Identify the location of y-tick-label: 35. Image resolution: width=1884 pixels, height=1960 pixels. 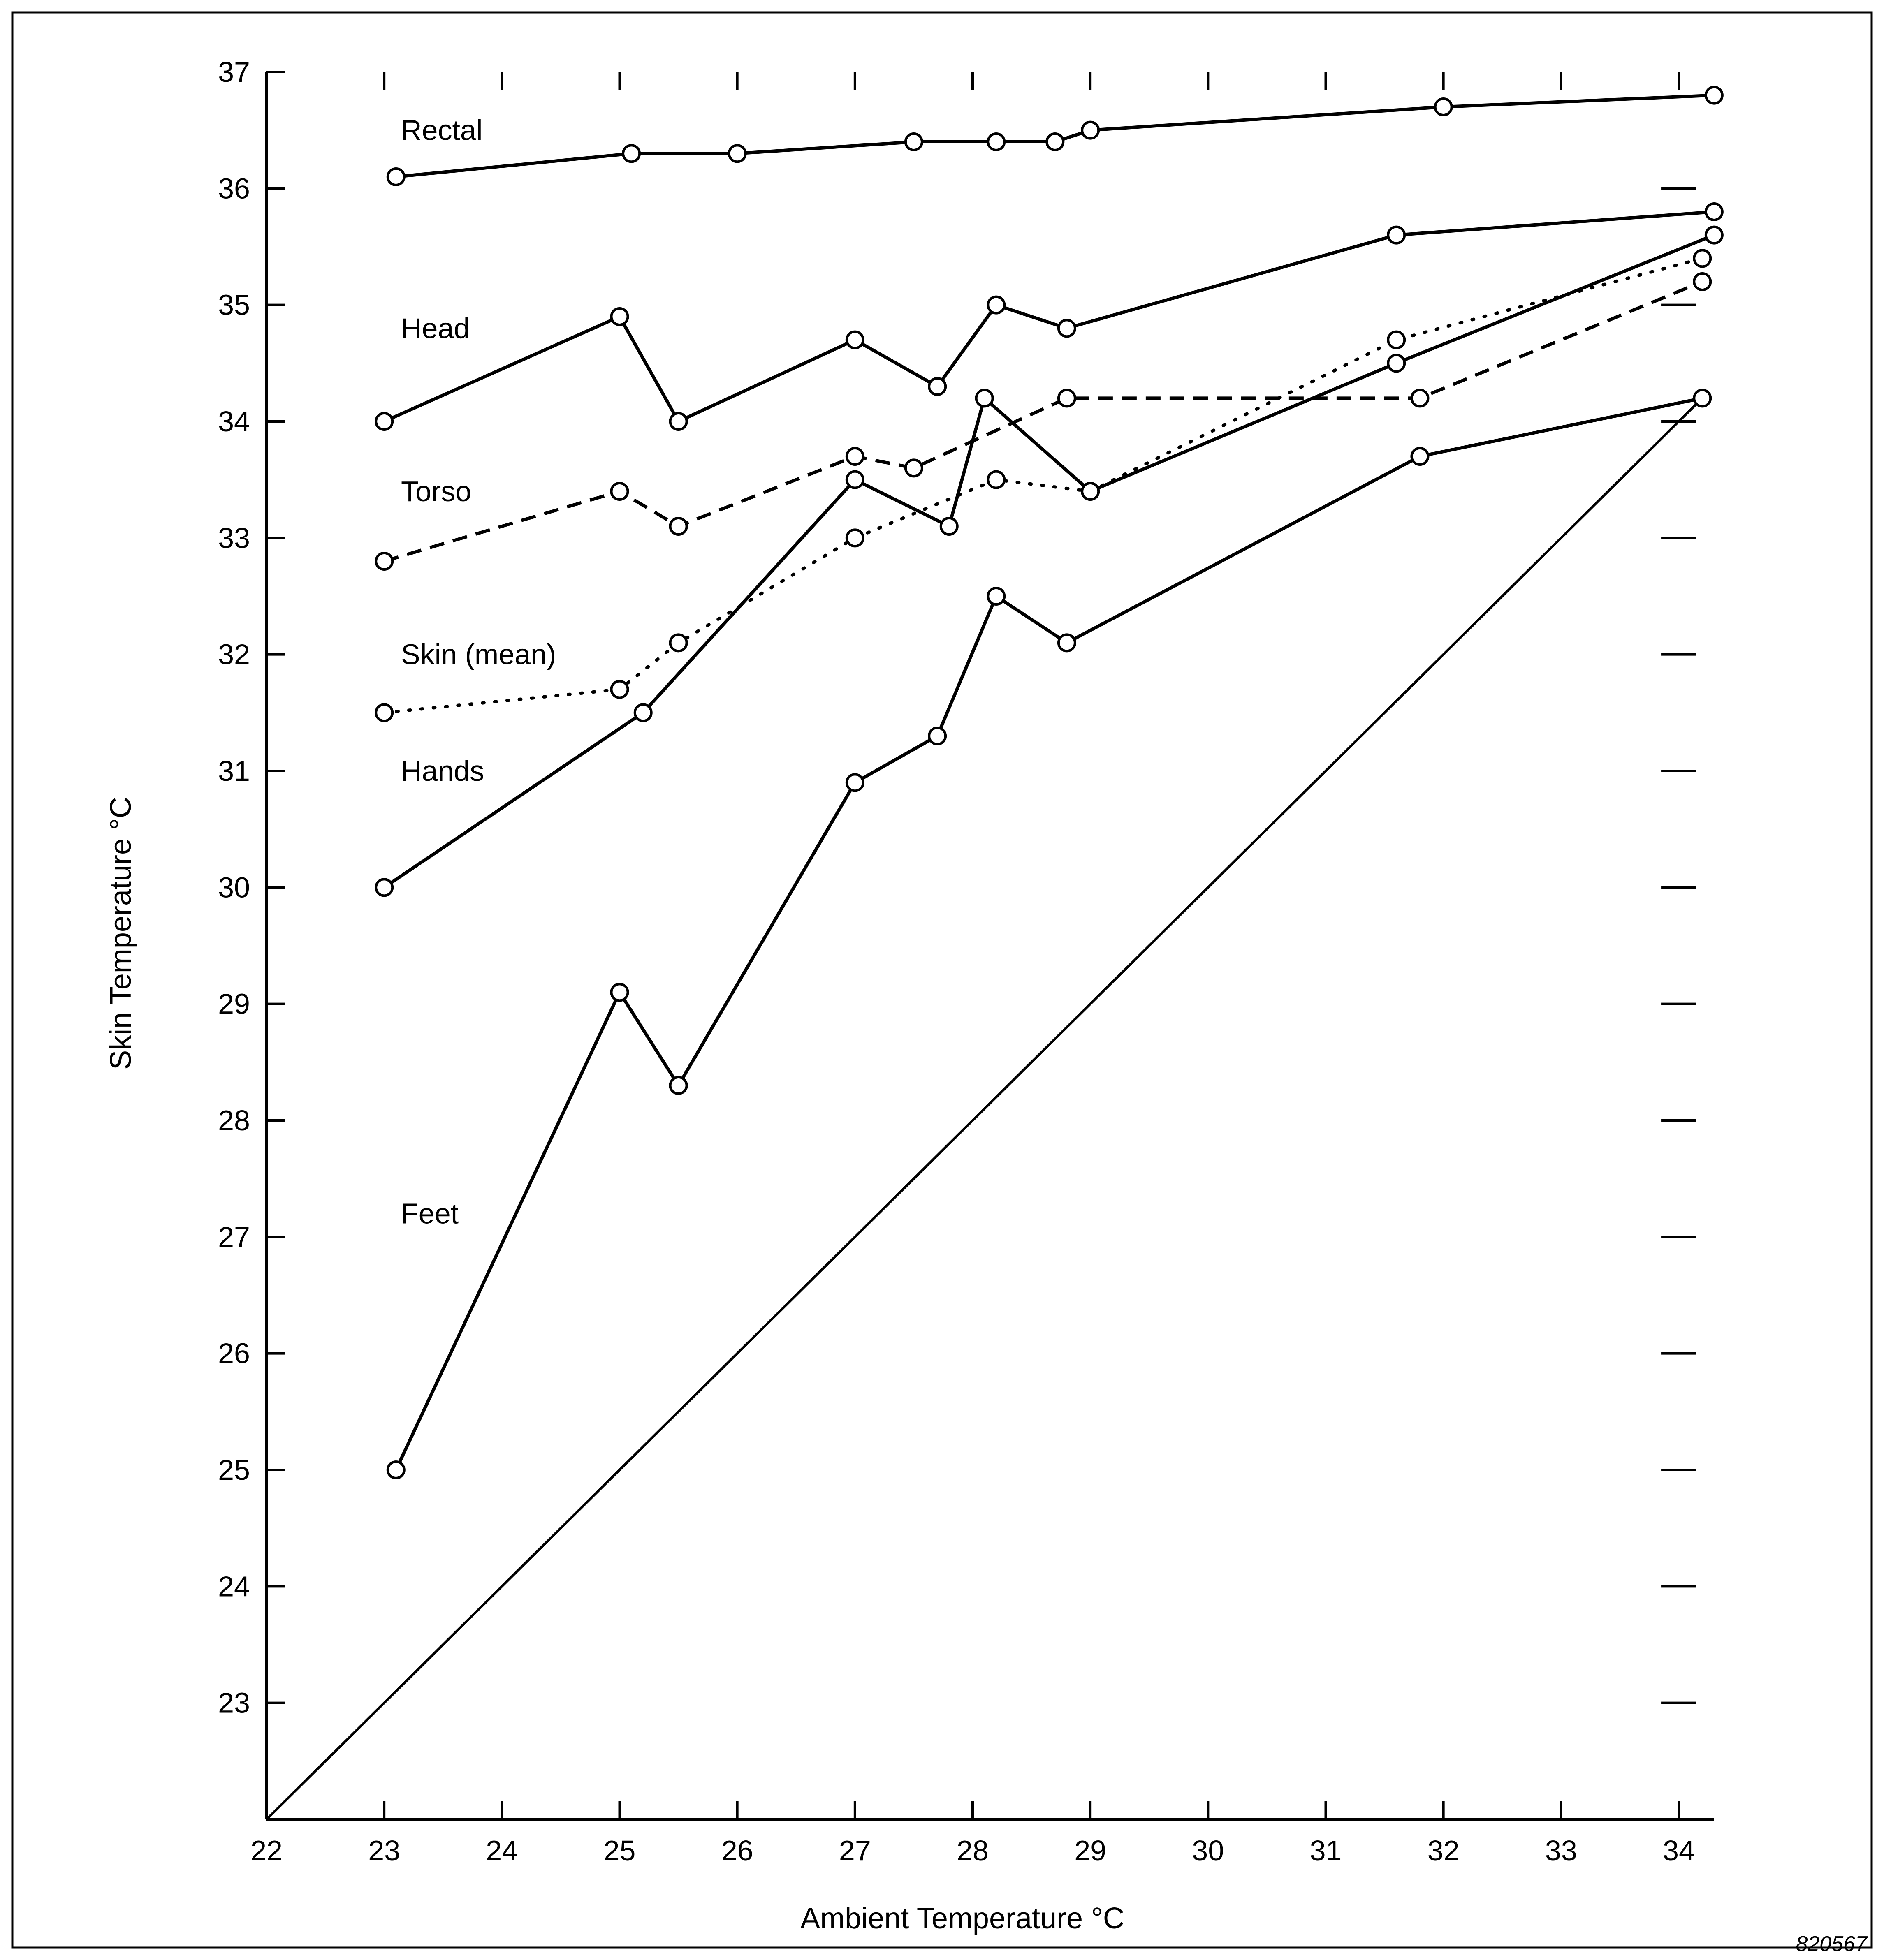
(234, 305).